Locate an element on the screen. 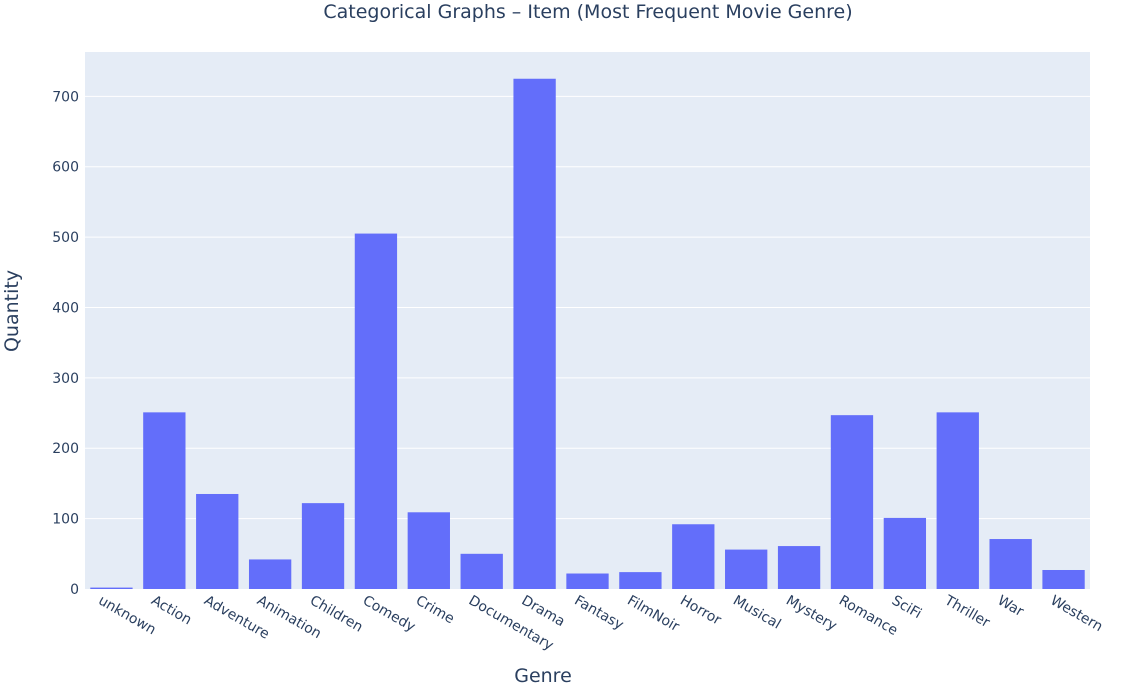  y-tick-label: 200 is located at coordinates (65, 449).